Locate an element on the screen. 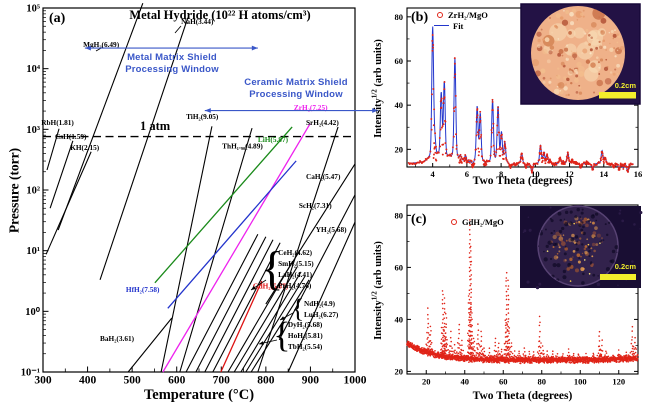 This screenshot has height=409, width=647. panel-c-legend: GdH₂/MgO is located at coordinates (476, 221).